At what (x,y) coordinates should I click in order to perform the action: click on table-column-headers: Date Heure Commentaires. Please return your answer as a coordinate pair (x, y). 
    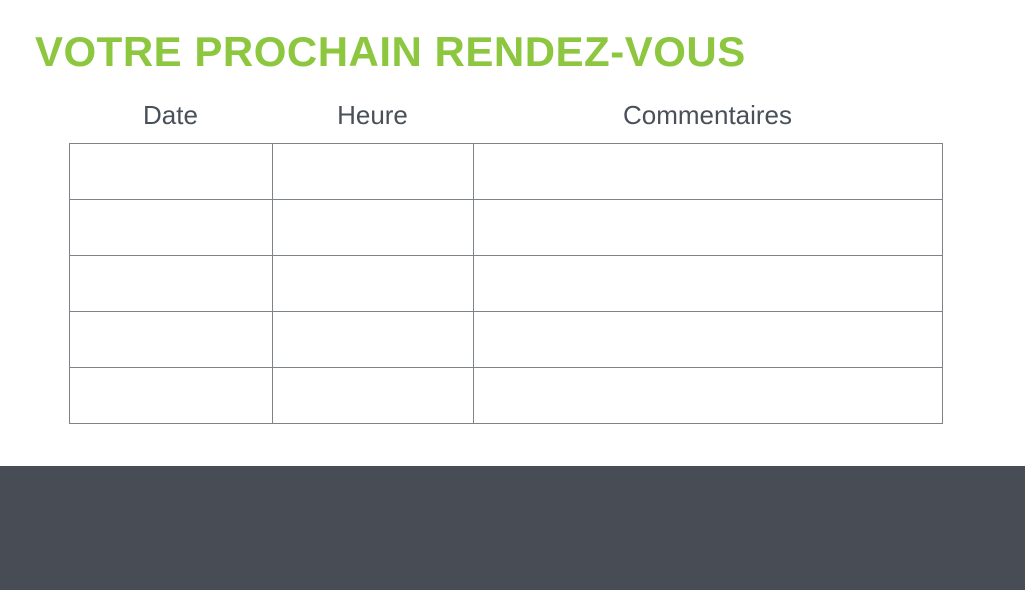
    Looking at the image, I should click on (505, 115).